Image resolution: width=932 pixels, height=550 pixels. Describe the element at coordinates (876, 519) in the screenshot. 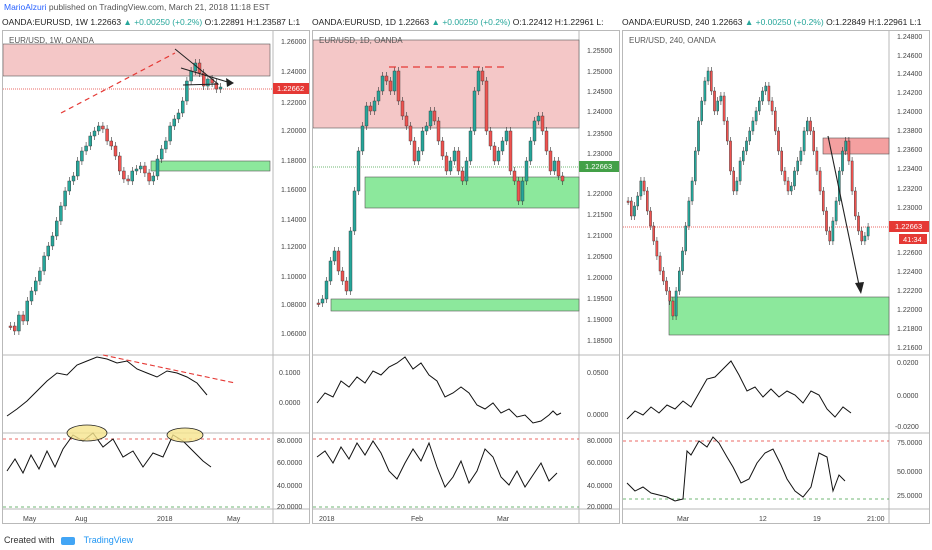

I see `x-tick: 21:00` at that location.